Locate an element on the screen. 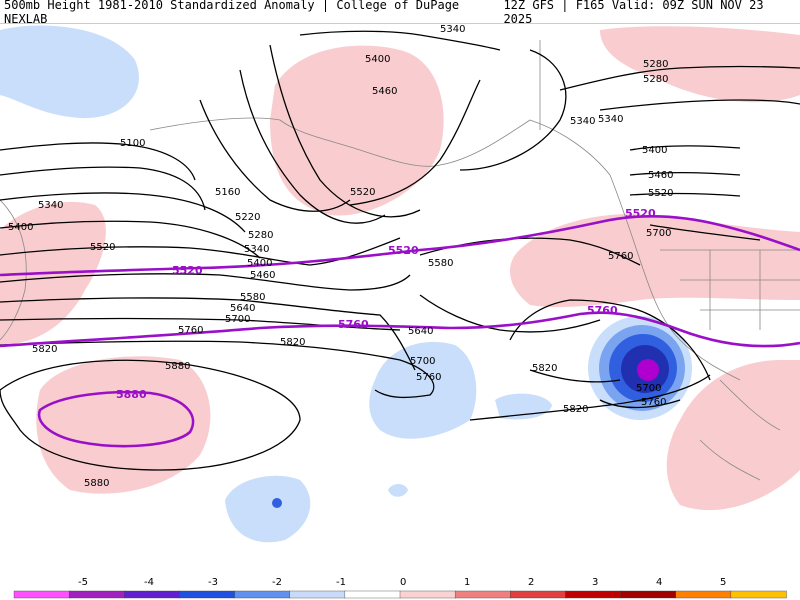 The height and width of the screenshot is (600, 800). pos-anomaly-alaska is located at coordinates (357, 130).